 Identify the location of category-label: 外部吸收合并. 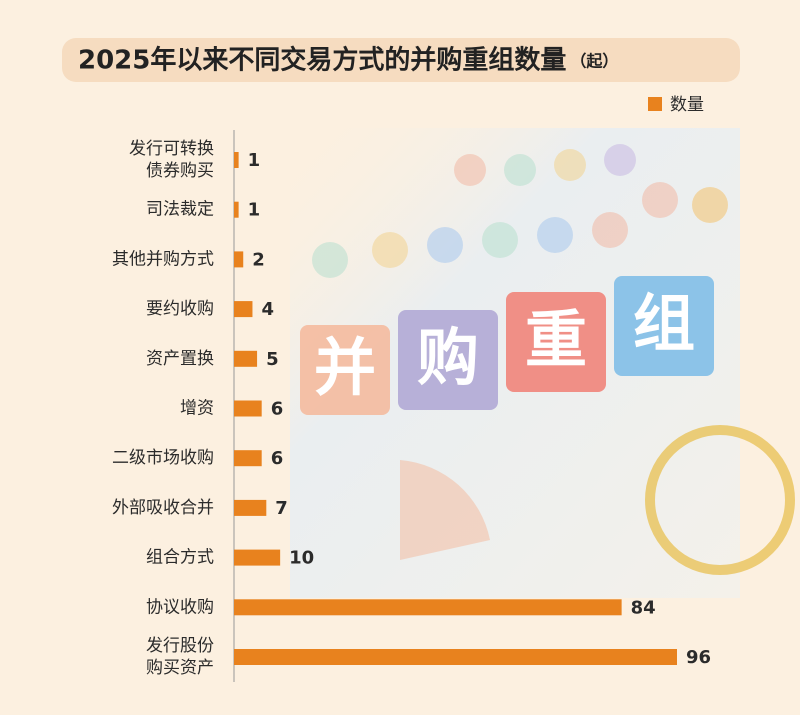
(163, 508).